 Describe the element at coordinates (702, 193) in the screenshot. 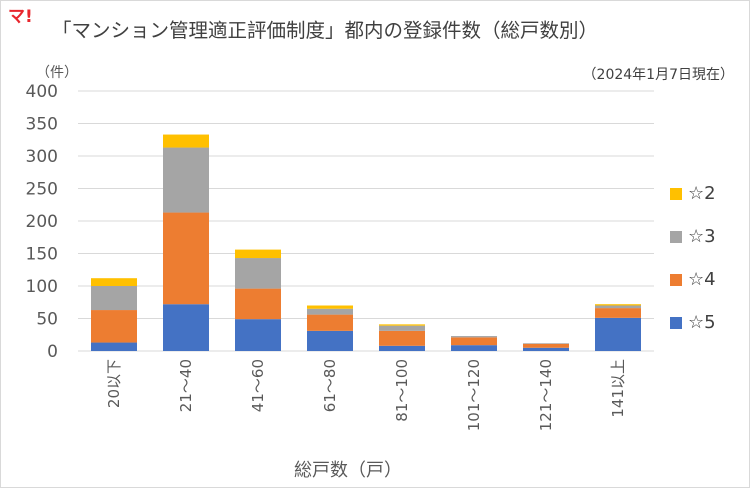

I see `legend-label: ☆2` at that location.